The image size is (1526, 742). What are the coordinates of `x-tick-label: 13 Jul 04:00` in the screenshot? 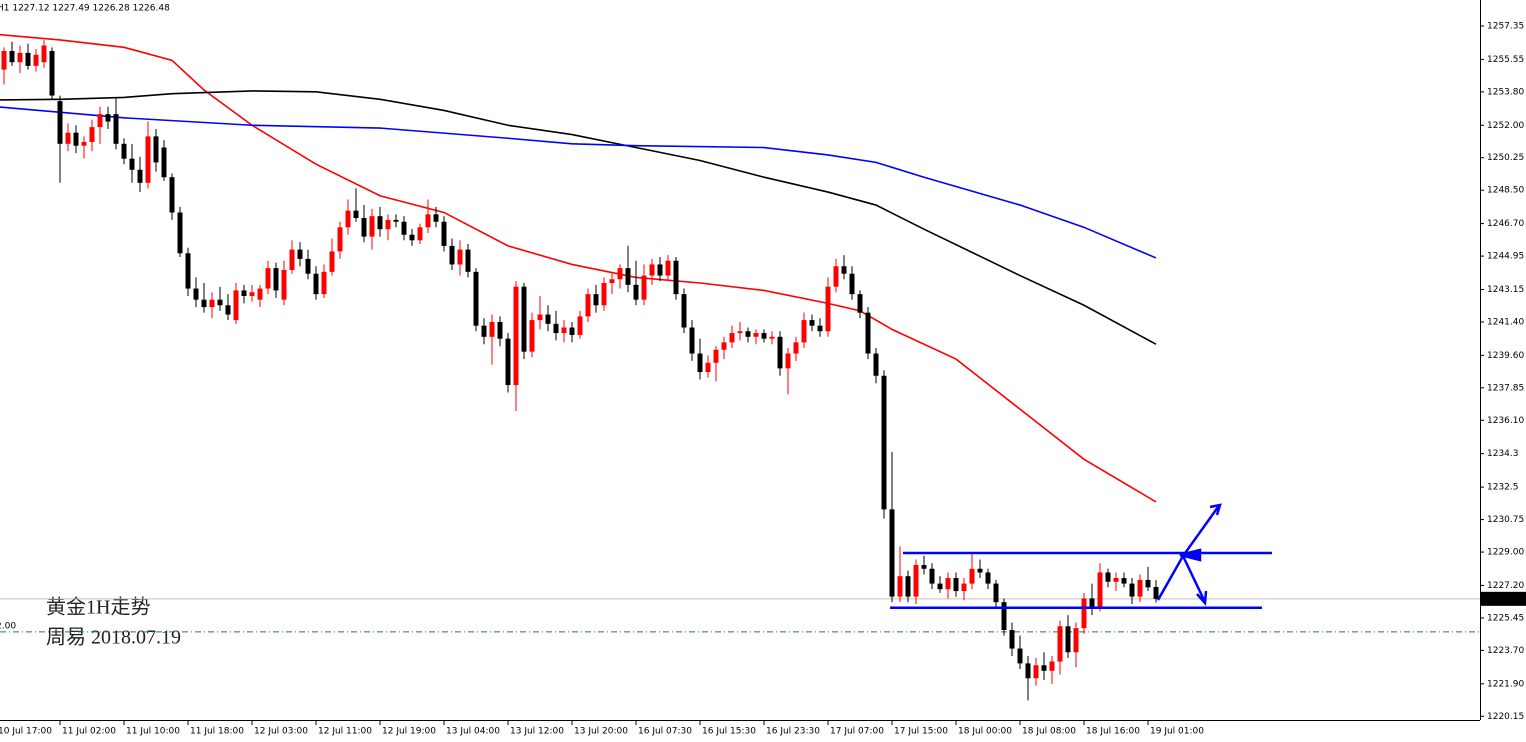 It's located at (473, 732).